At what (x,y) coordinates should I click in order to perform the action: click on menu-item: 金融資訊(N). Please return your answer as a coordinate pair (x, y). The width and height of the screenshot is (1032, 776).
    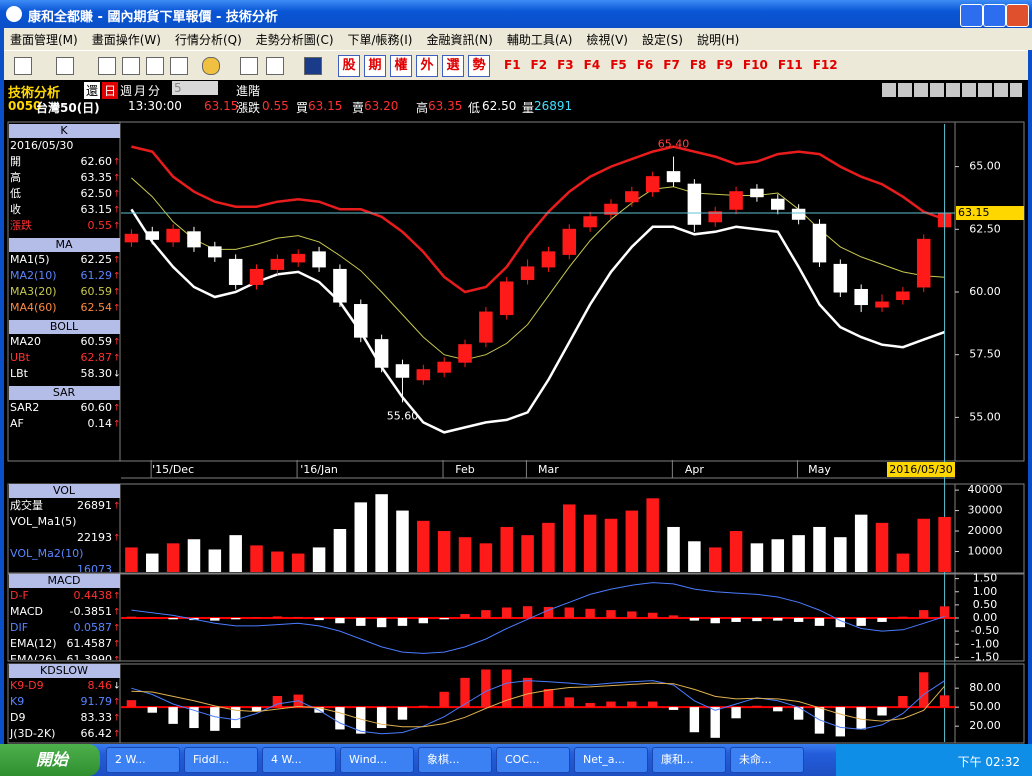
    Looking at the image, I should click on (459, 39).